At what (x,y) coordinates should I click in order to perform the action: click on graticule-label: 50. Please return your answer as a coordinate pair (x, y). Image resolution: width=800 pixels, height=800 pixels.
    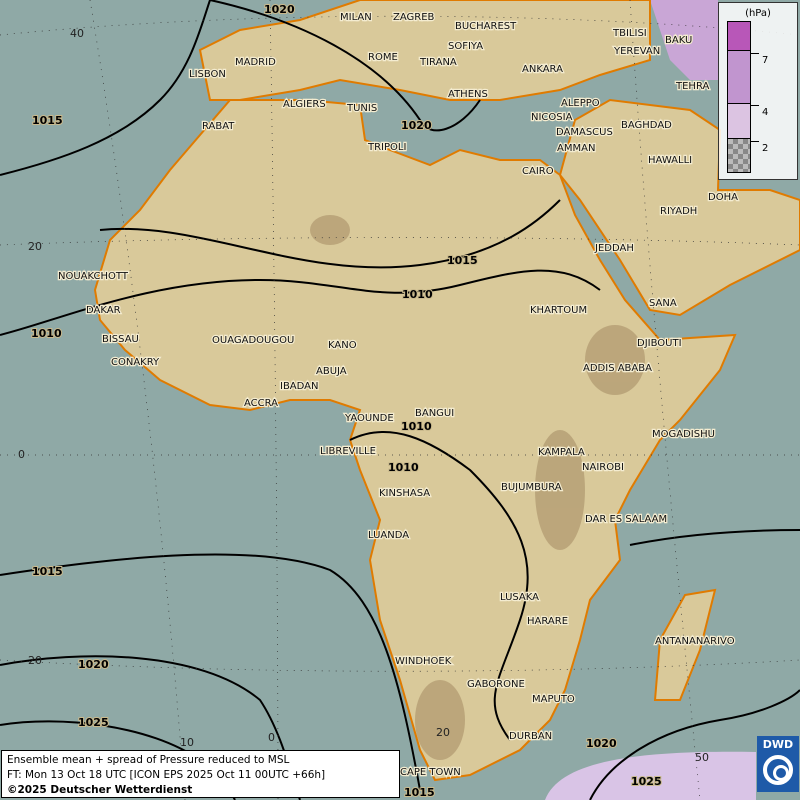
    Looking at the image, I should click on (702, 757).